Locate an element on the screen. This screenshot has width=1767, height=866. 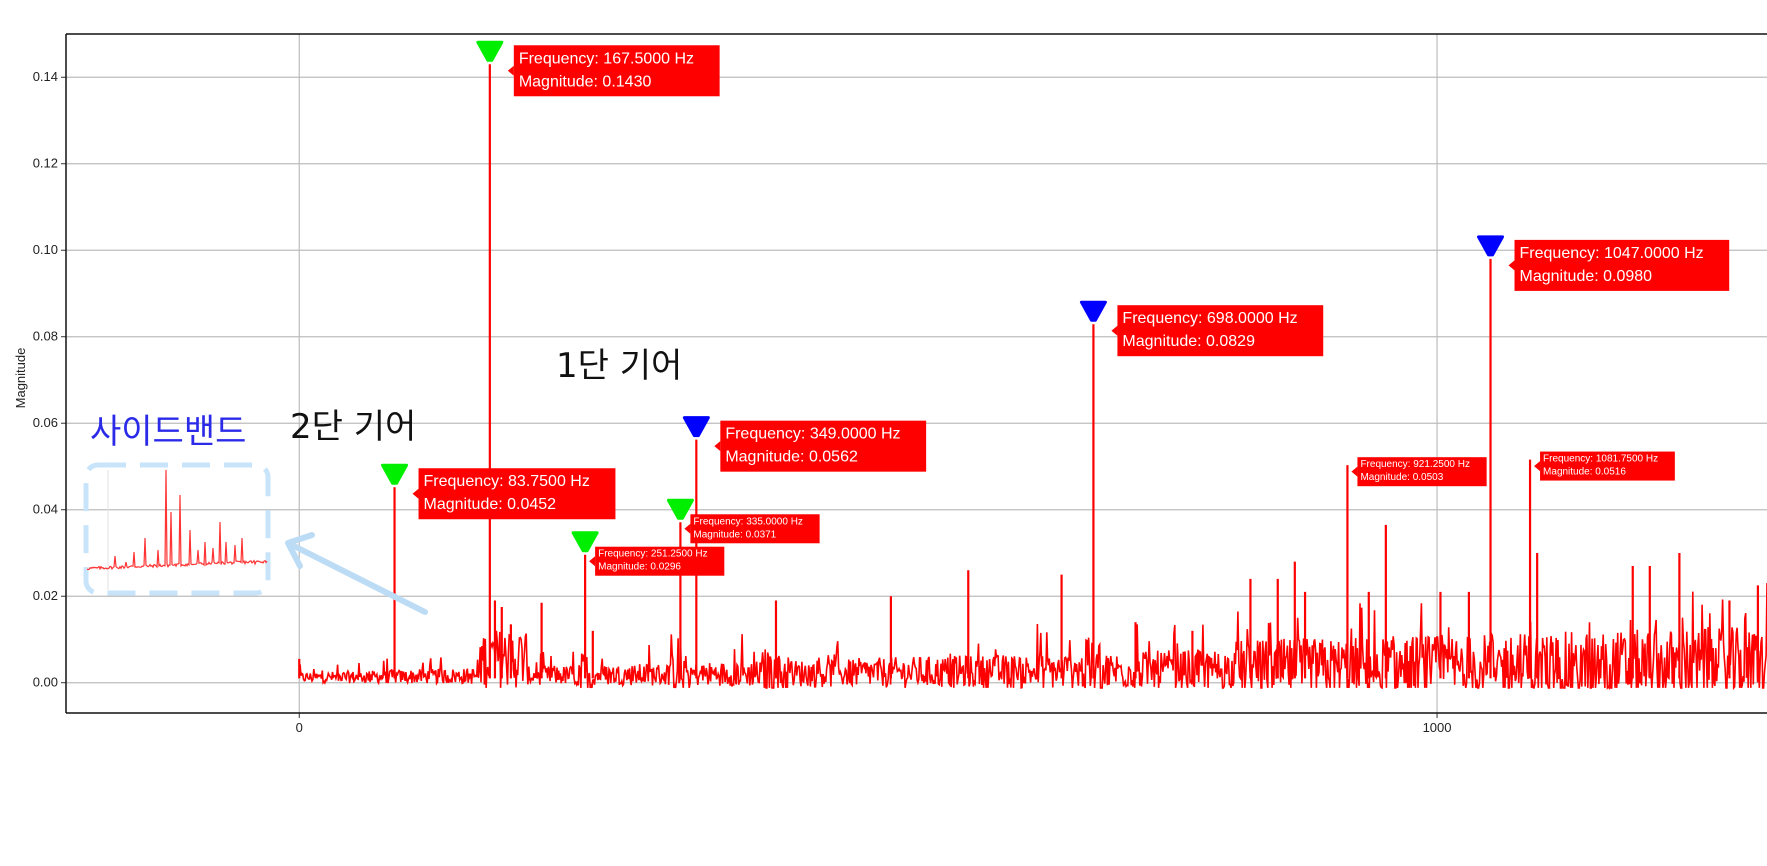
peak-annotation: Frequency: 83.7500 Hz Magnitude: 0.0452 is located at coordinates (514, 494).